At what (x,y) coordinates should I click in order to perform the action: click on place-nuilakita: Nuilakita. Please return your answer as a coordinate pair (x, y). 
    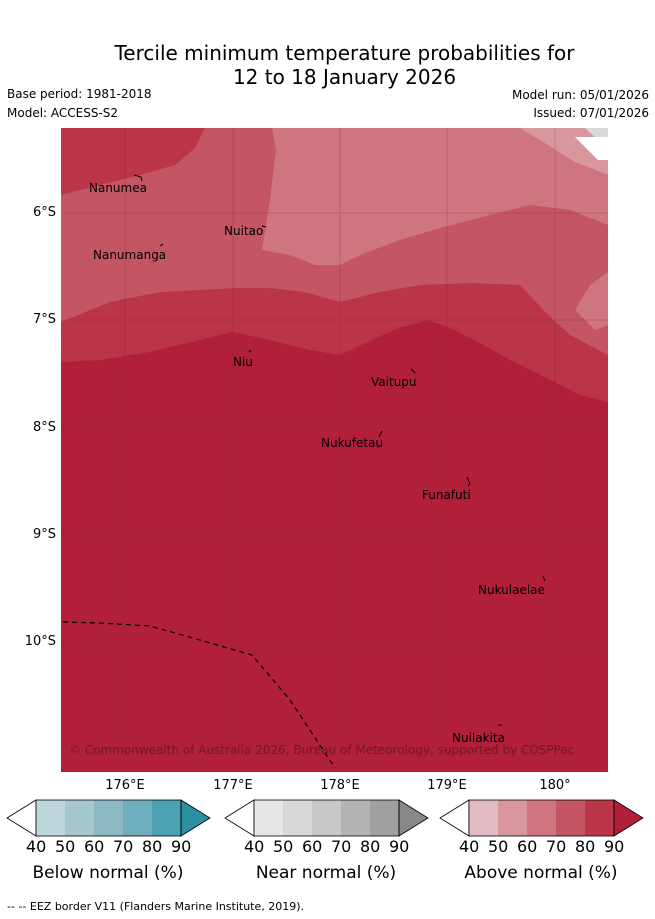
    Looking at the image, I should click on (478, 738).